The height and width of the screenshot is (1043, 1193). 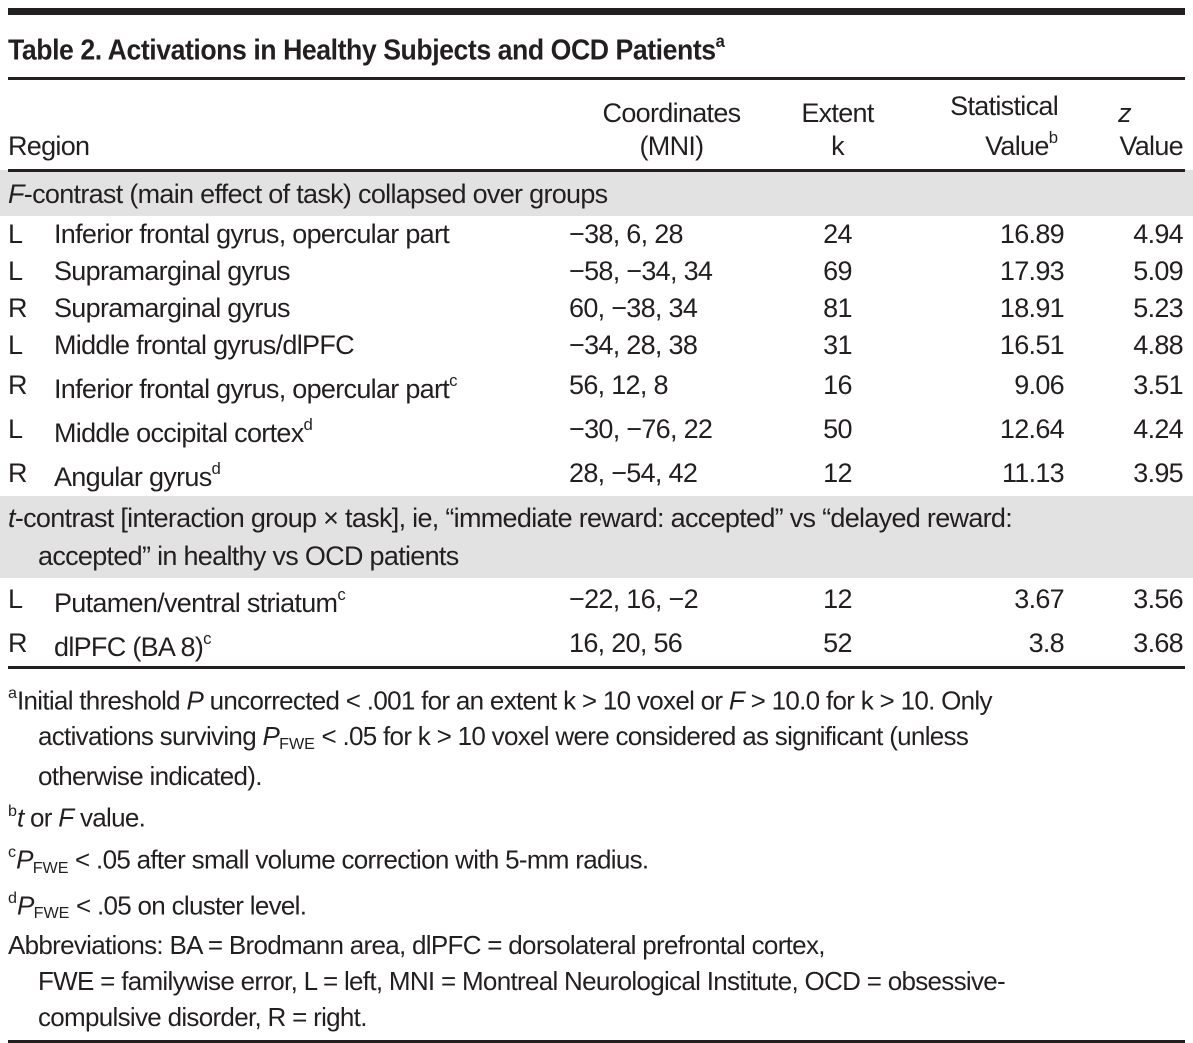 I want to click on cell-region: Middle occipital cortexd, so click(x=183, y=431).